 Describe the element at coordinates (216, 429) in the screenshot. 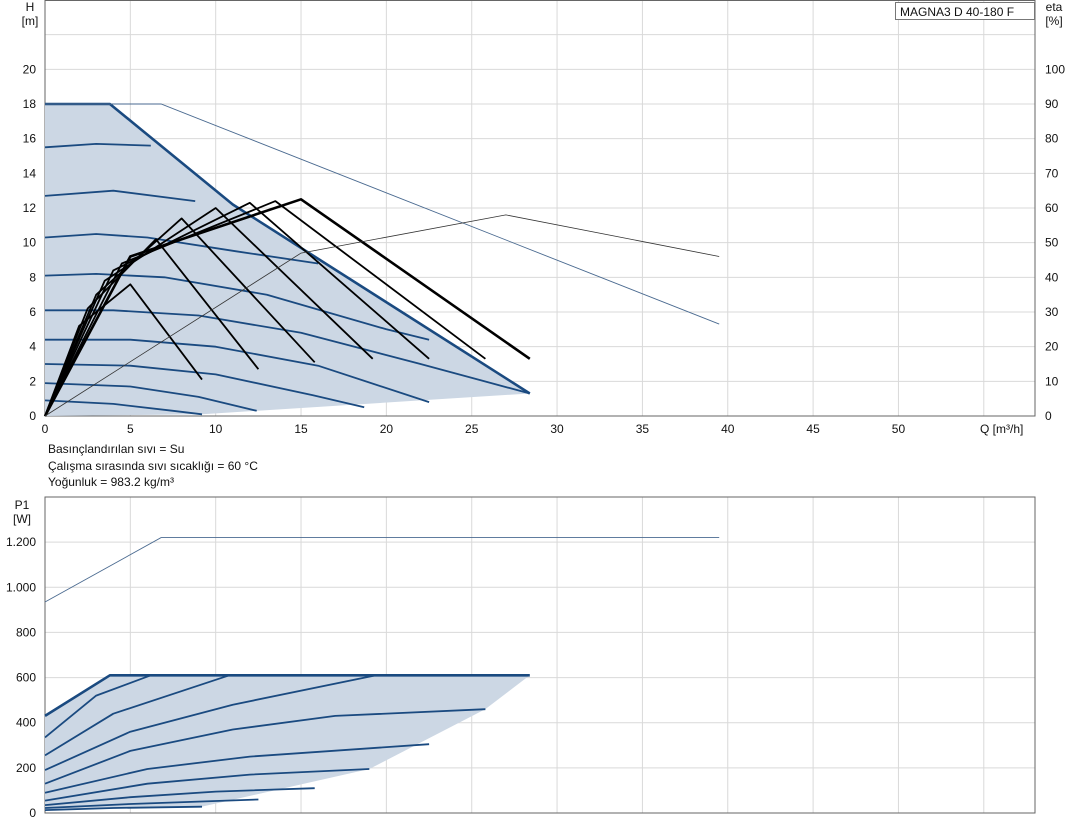

I see `x-tick-label: 10` at that location.